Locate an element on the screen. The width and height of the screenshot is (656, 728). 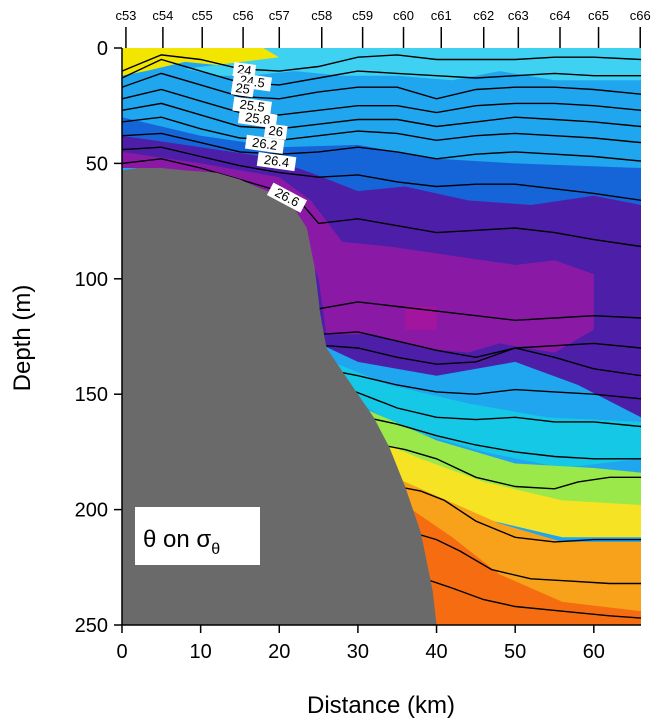
field-light-blue is located at coordinates (412, 64).